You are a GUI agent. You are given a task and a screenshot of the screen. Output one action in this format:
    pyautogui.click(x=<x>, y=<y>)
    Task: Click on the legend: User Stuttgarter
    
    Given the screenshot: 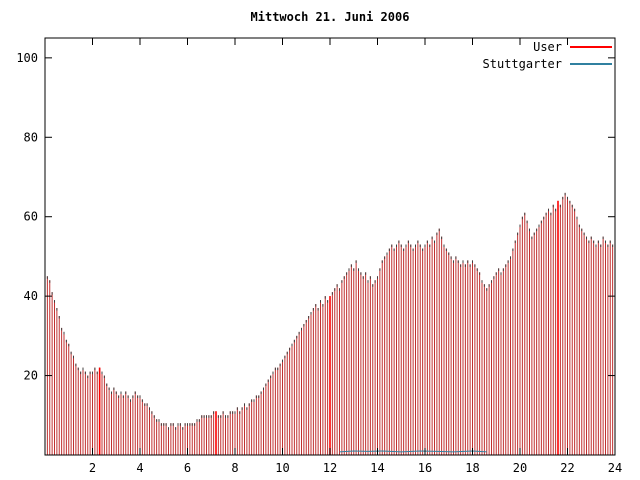 What is the action you would take?
    pyautogui.click(x=547, y=55)
    